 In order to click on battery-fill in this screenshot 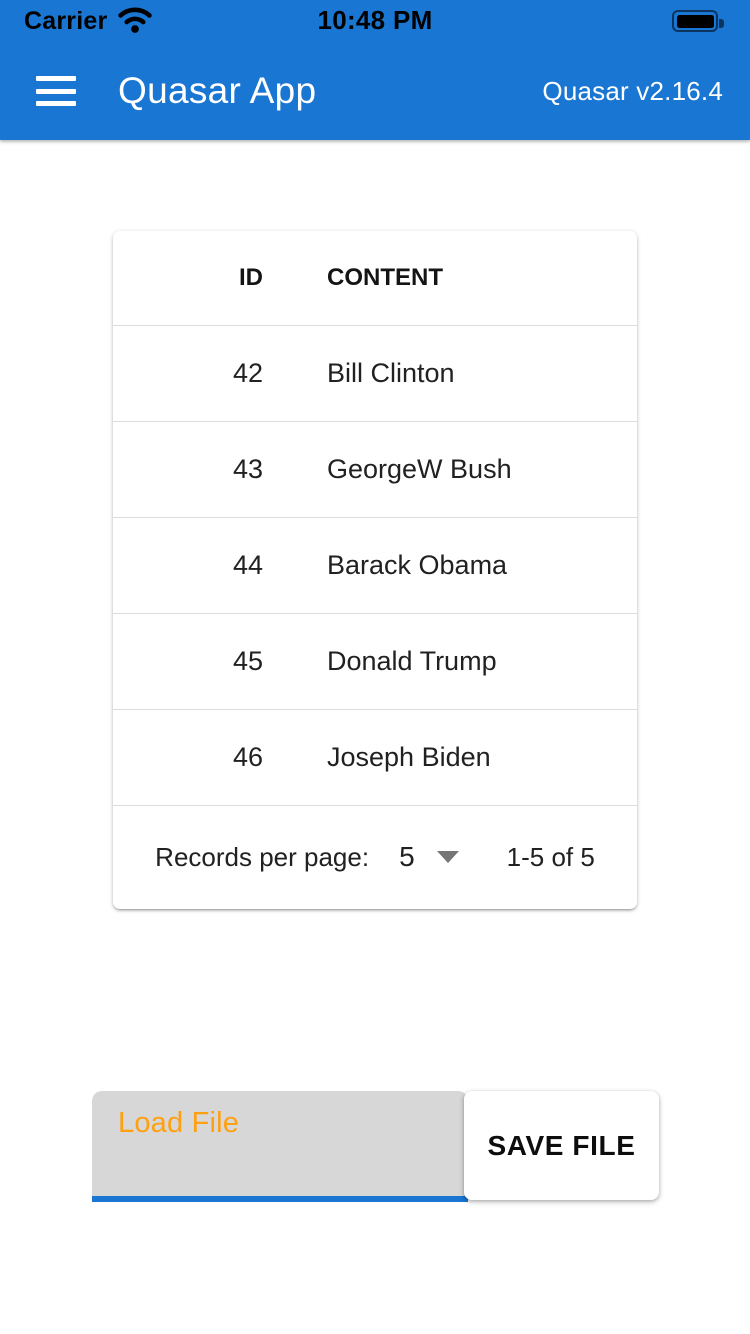, I will do `click(695, 21)`.